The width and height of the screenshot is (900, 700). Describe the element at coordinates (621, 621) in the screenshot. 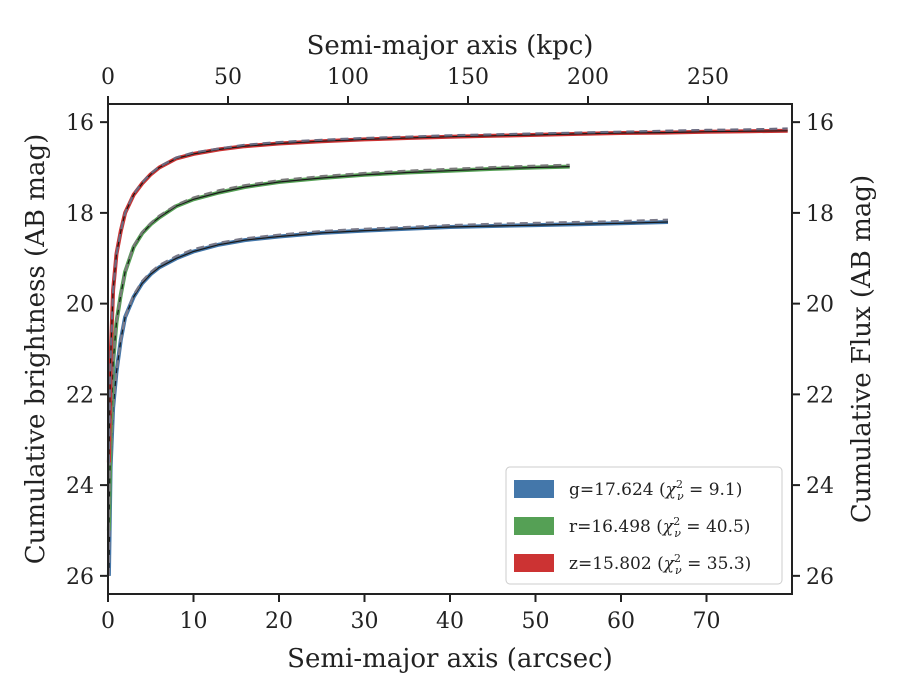

I see `x-tick-label: 60` at that location.